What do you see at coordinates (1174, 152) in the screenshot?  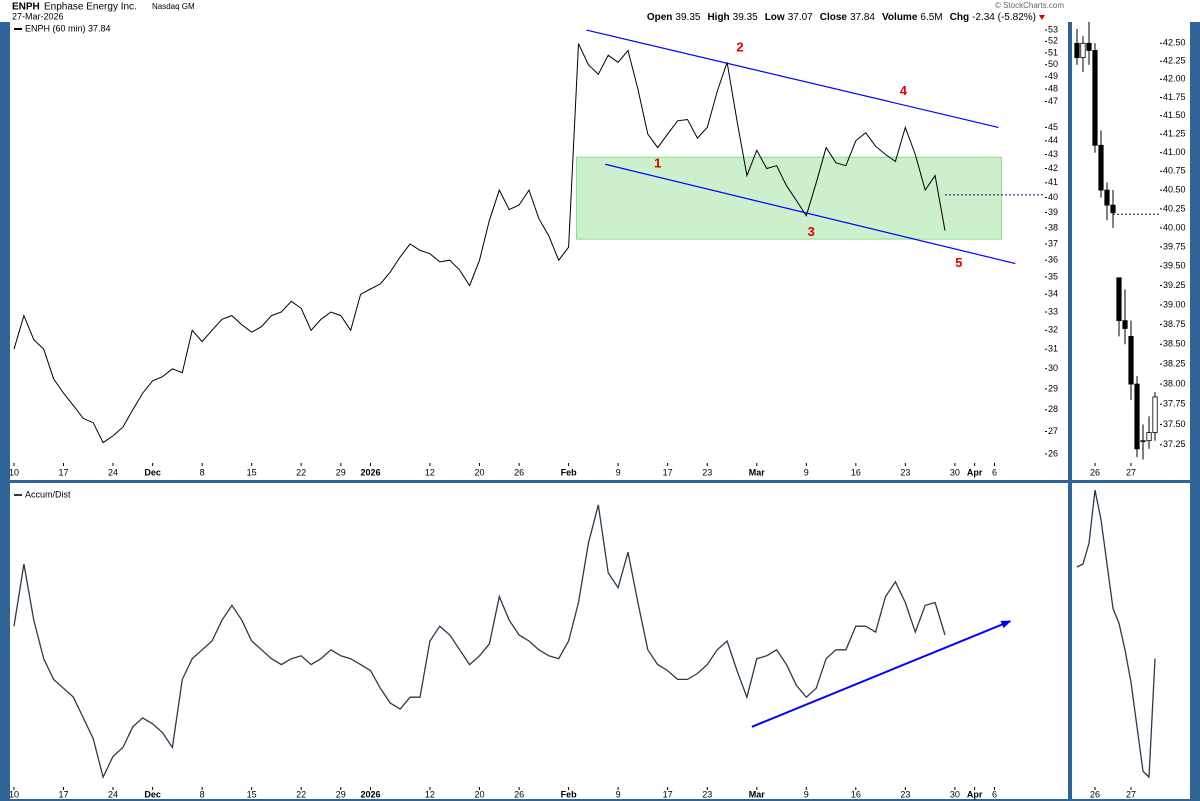 I see `y-tick-label: 41.00` at bounding box center [1174, 152].